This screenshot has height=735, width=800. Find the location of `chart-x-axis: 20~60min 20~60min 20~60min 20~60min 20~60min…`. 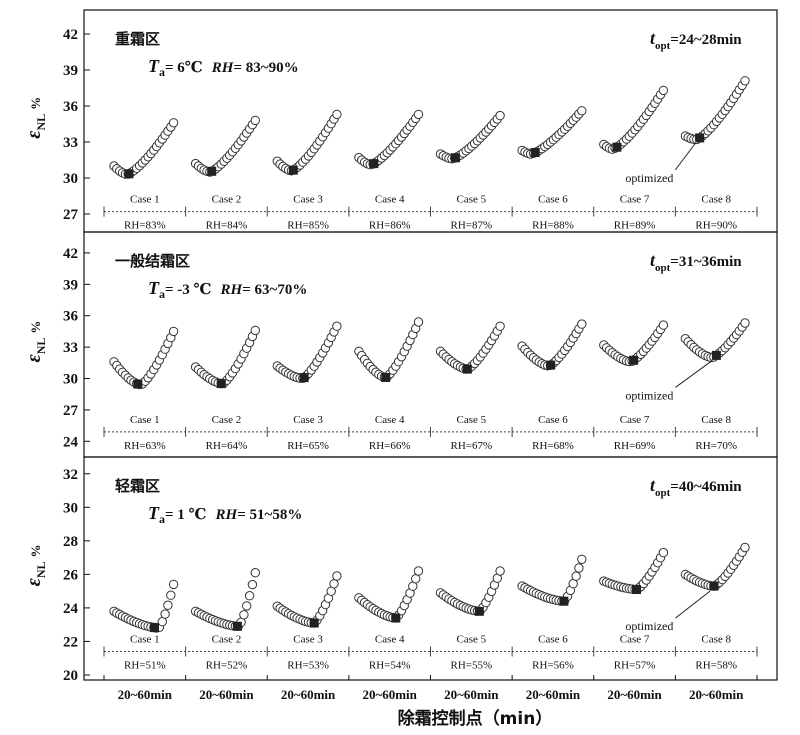

chart-x-axis: 20~60min 20~60min 20~60min 20~60min 20~60min… is located at coordinates (430, 688).